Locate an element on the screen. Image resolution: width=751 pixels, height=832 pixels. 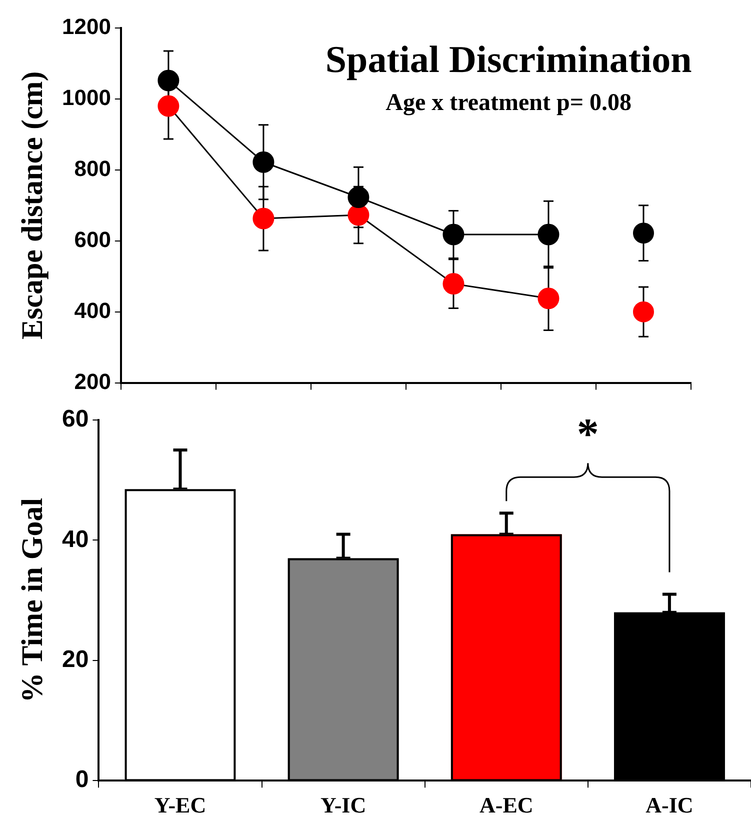
y-tick-label: 1000 is located at coordinates (86, 97).